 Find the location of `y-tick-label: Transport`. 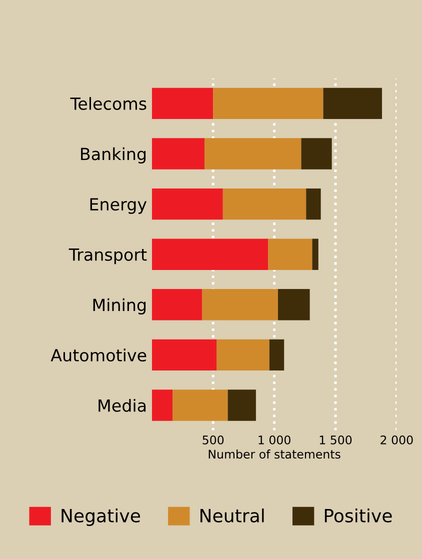

y-tick-label: Transport is located at coordinates (107, 256).